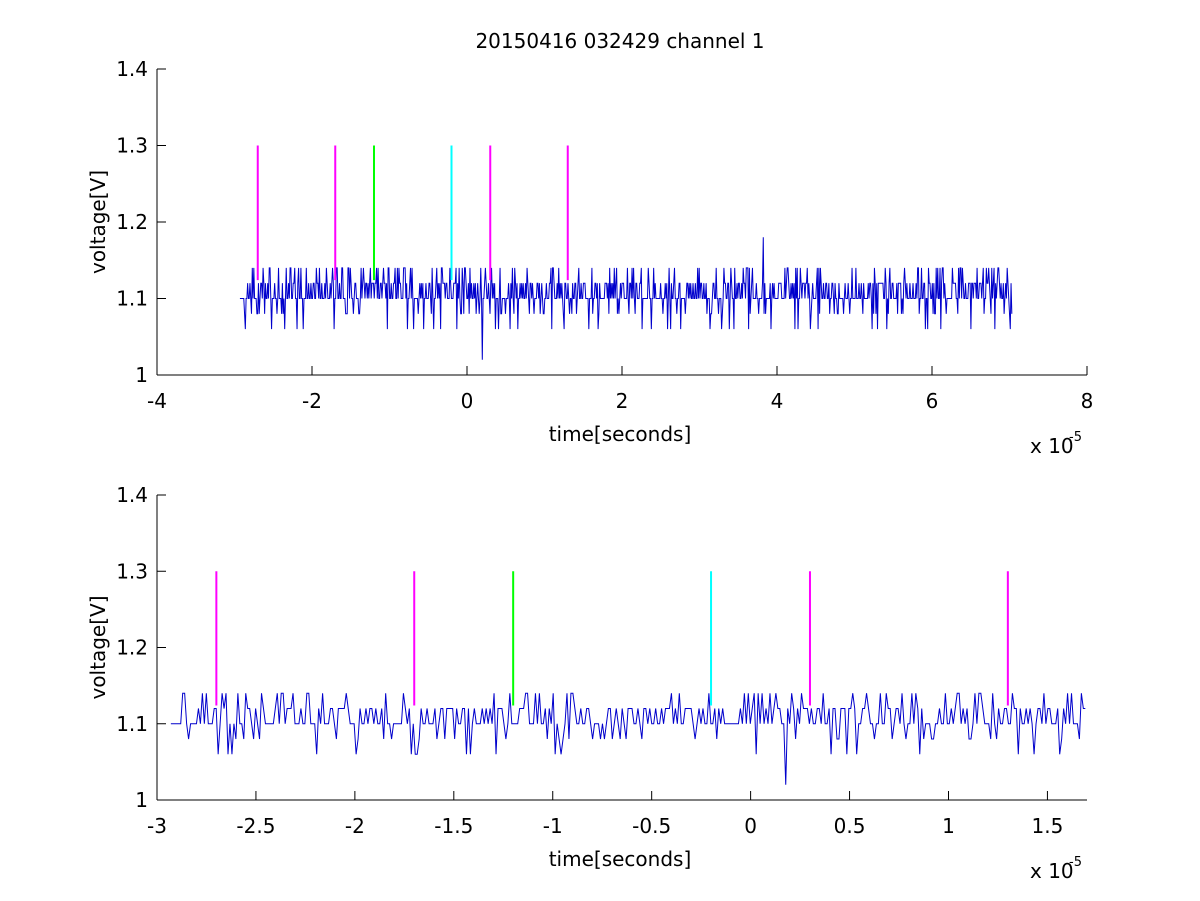 This screenshot has width=1200, height=901. Describe the element at coordinates (453, 826) in the screenshot. I see `x-tick-label: -1.5` at that location.